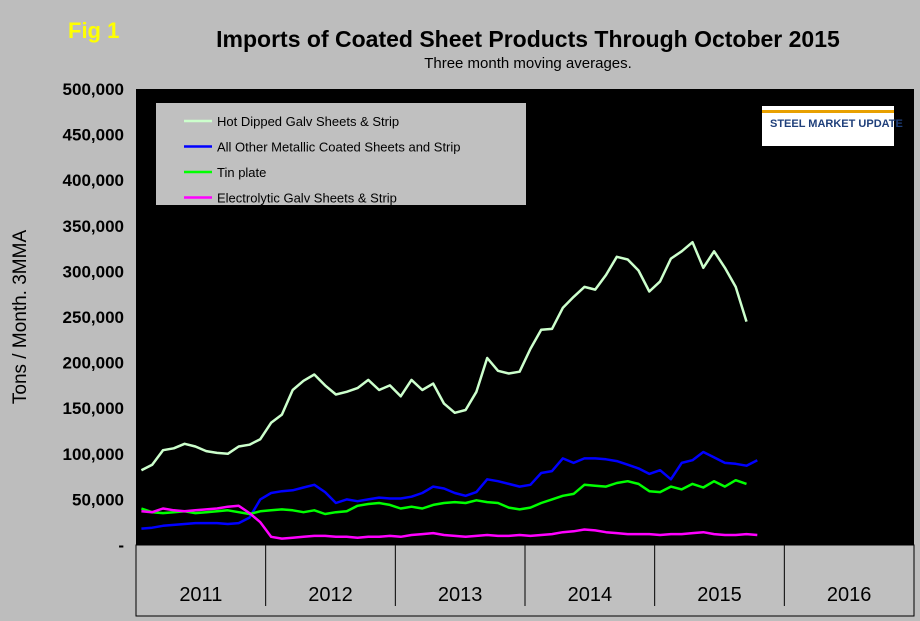  What do you see at coordinates (528, 63) in the screenshot?
I see `chart-subtitle: Three month moving averages.` at bounding box center [528, 63].